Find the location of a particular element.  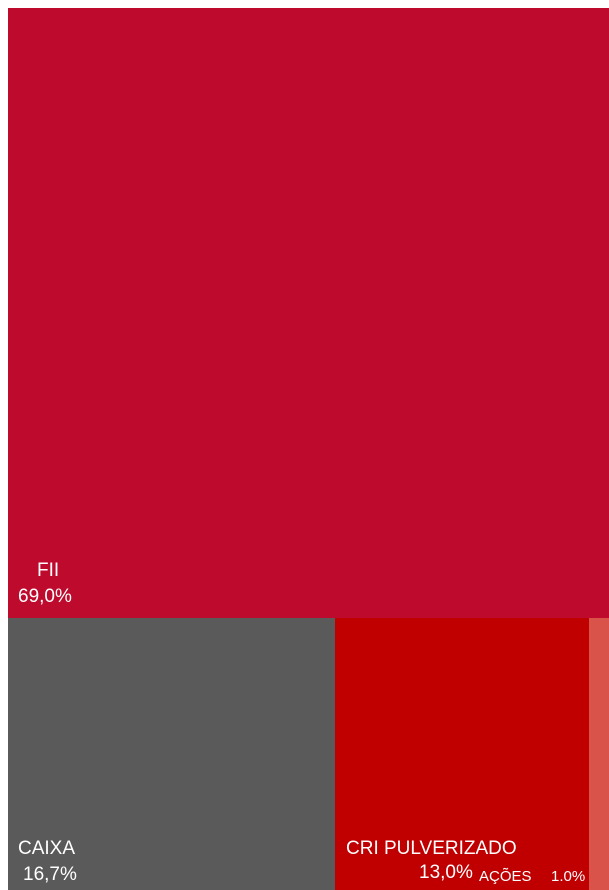

label-fii-name: FII is located at coordinates (48, 570).